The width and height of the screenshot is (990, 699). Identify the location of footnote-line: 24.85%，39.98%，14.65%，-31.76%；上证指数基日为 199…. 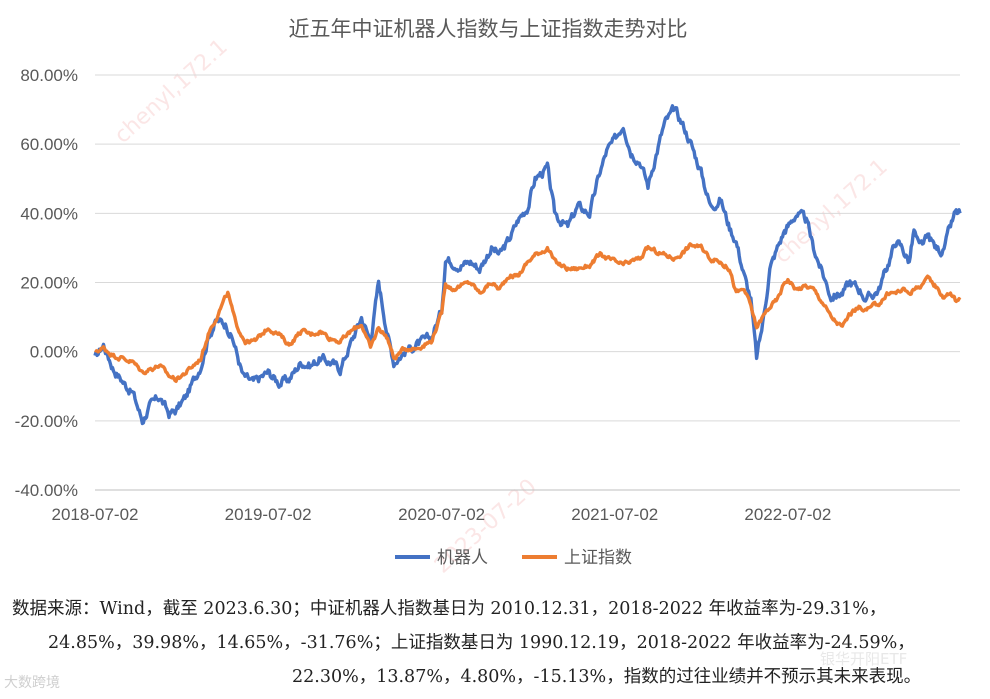
(481, 643).